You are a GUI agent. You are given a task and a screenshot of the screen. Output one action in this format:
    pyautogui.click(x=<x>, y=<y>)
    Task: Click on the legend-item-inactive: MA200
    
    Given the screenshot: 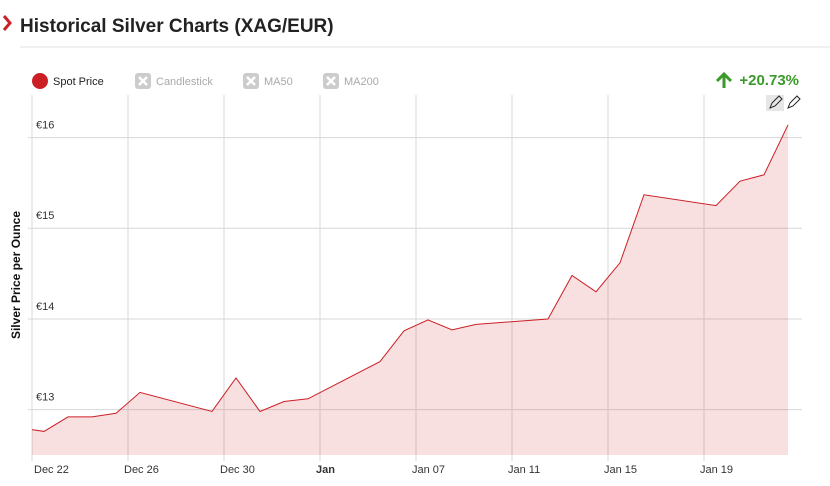 What is the action you would take?
    pyautogui.click(x=351, y=81)
    